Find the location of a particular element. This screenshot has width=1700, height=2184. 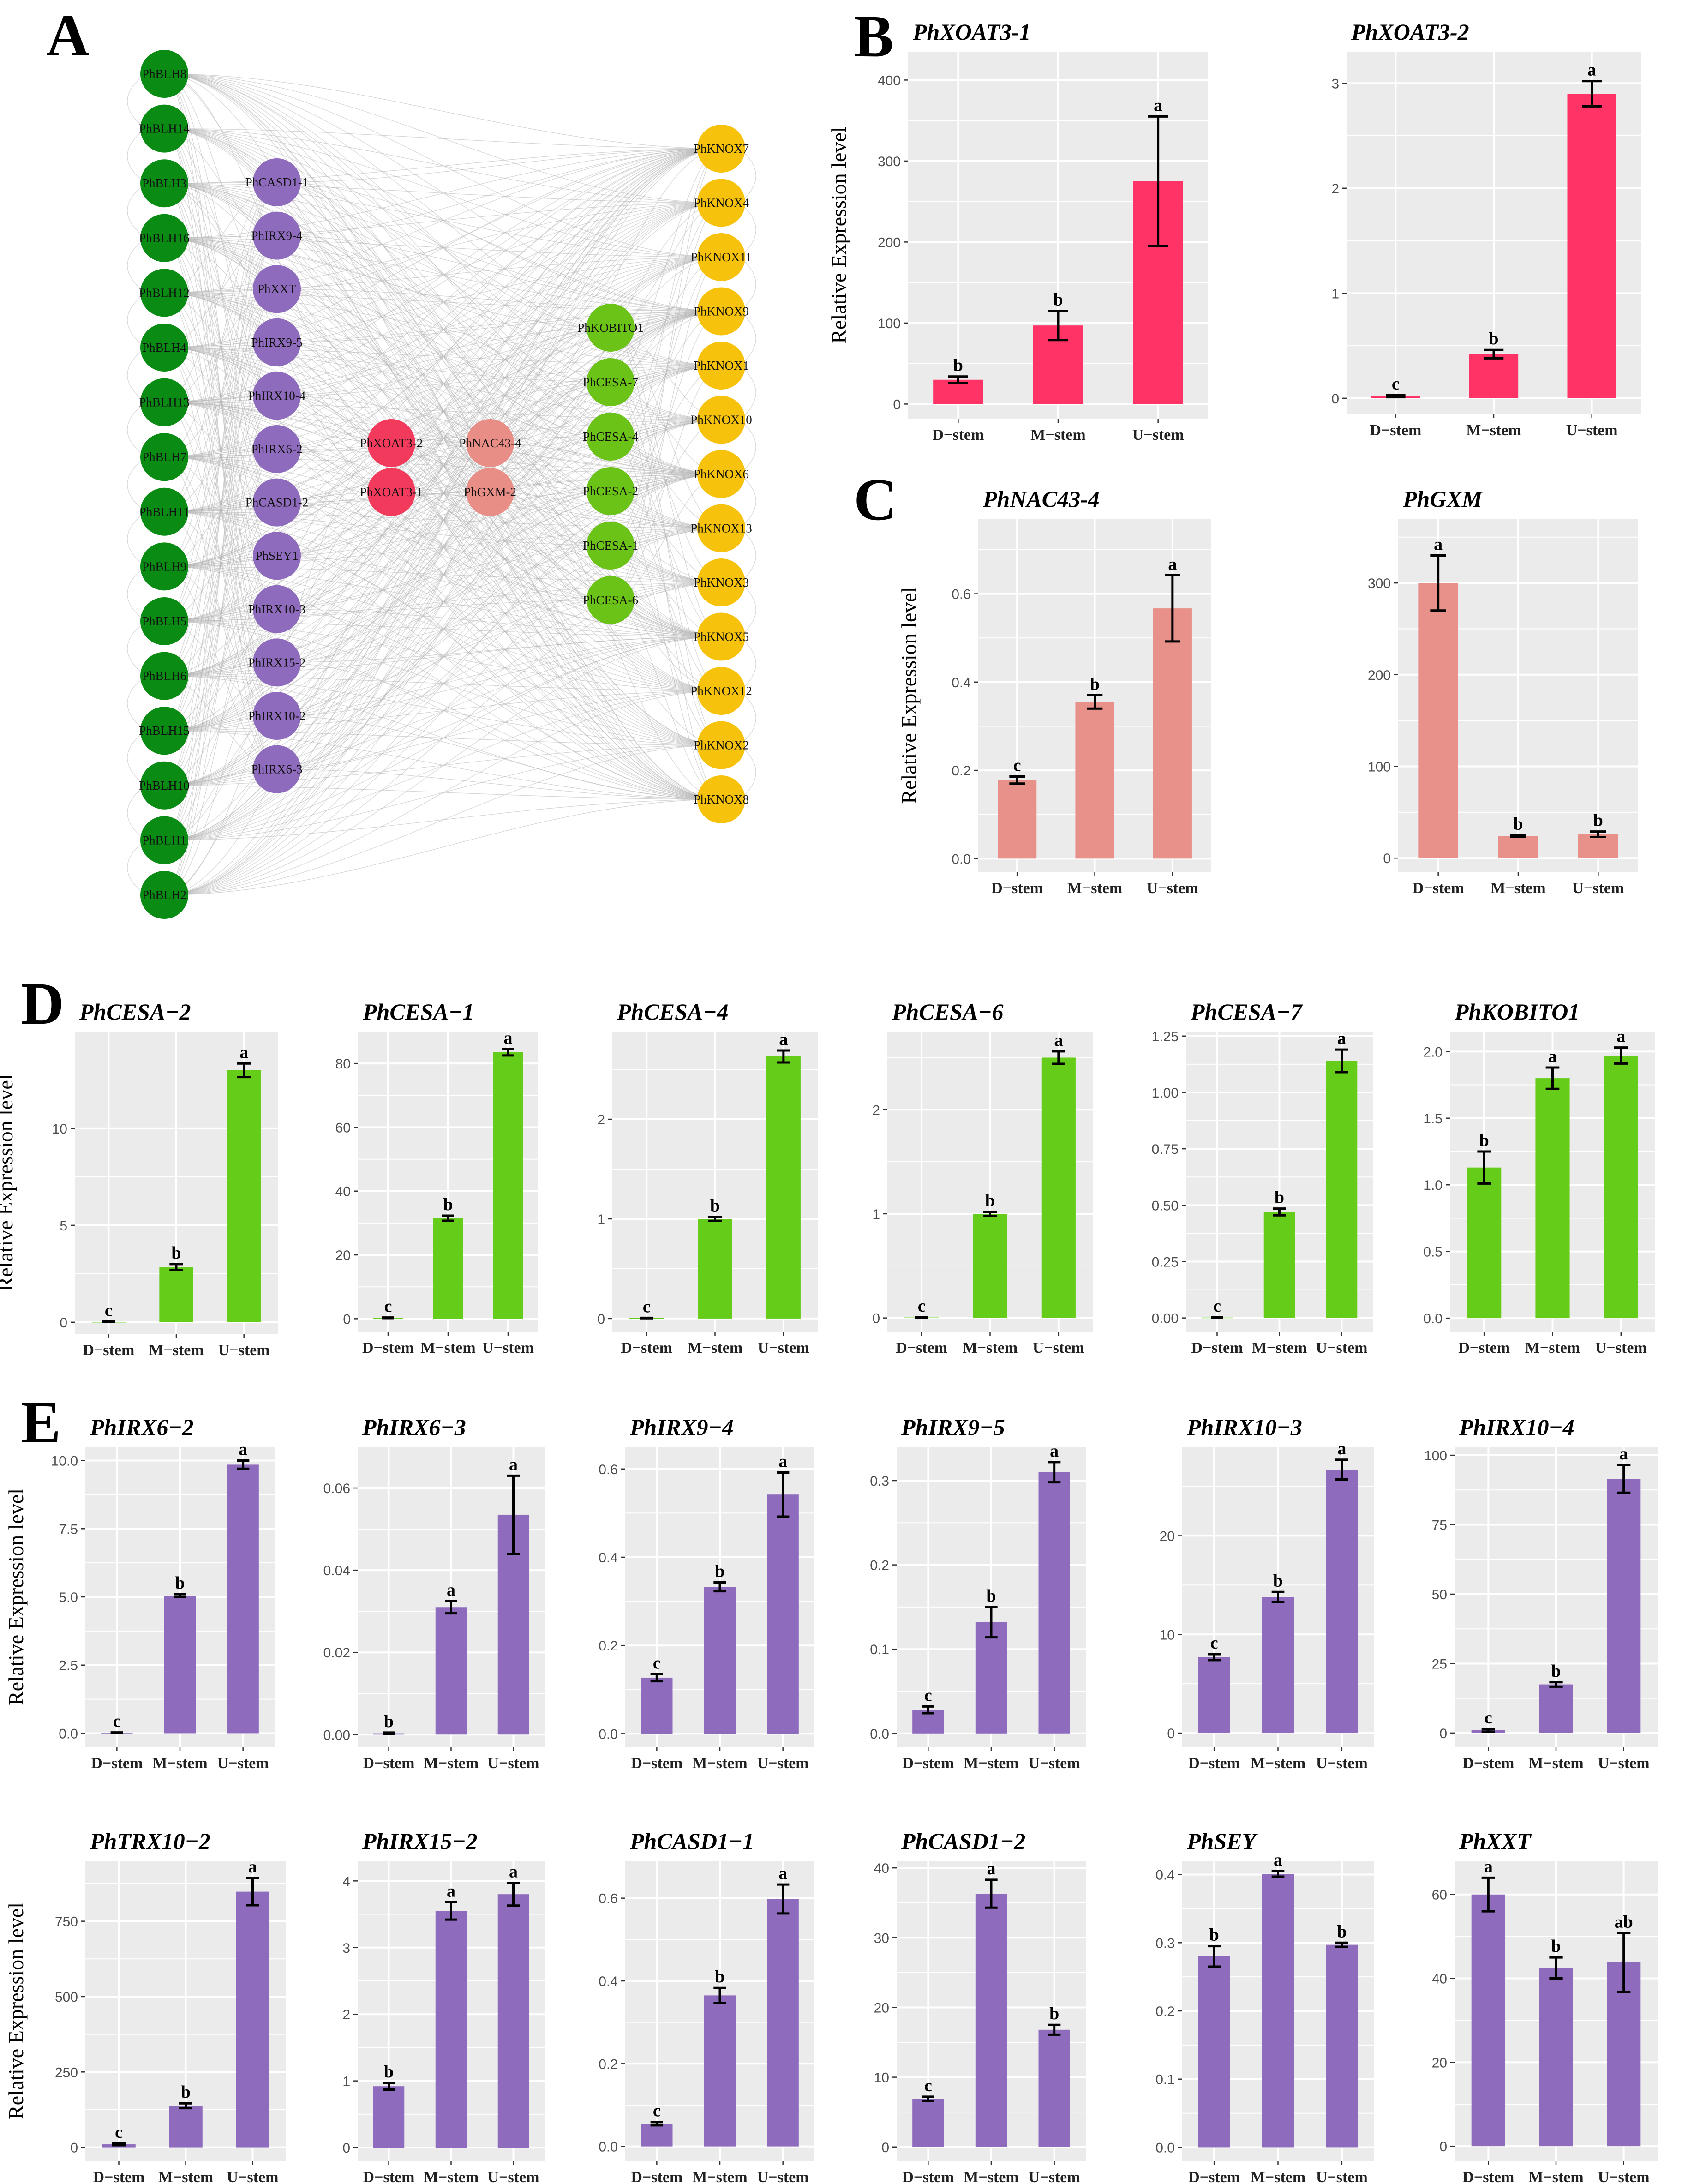

network-node: PhBLH13 is located at coordinates (164, 402).